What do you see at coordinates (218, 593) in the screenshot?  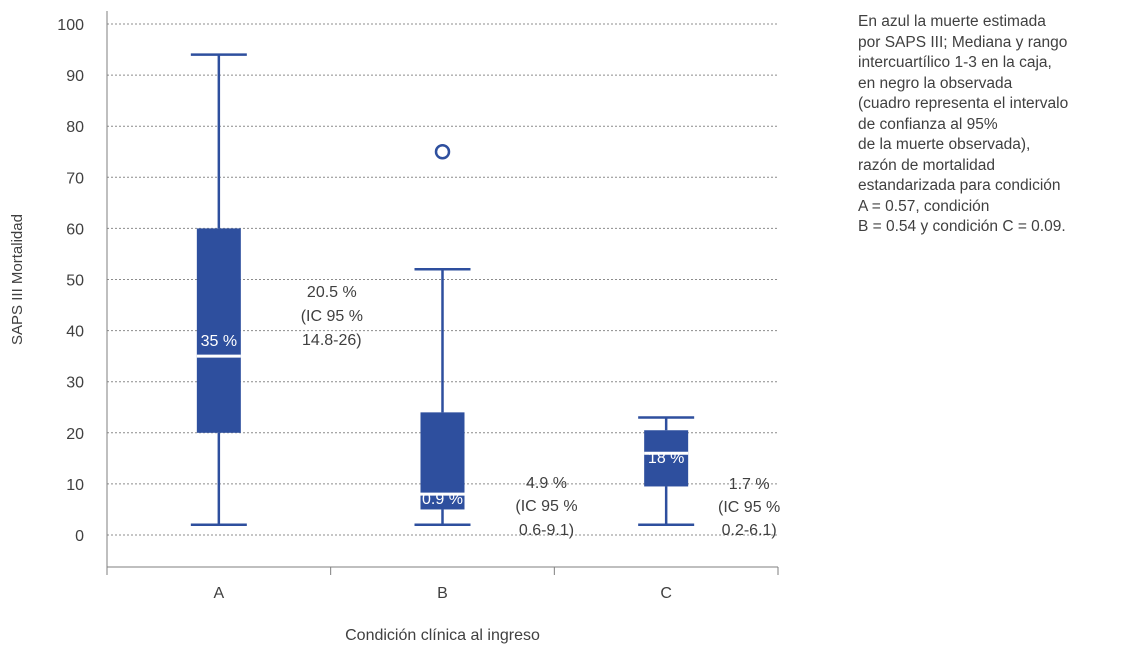 I see `x-tick-label: A` at bounding box center [218, 593].